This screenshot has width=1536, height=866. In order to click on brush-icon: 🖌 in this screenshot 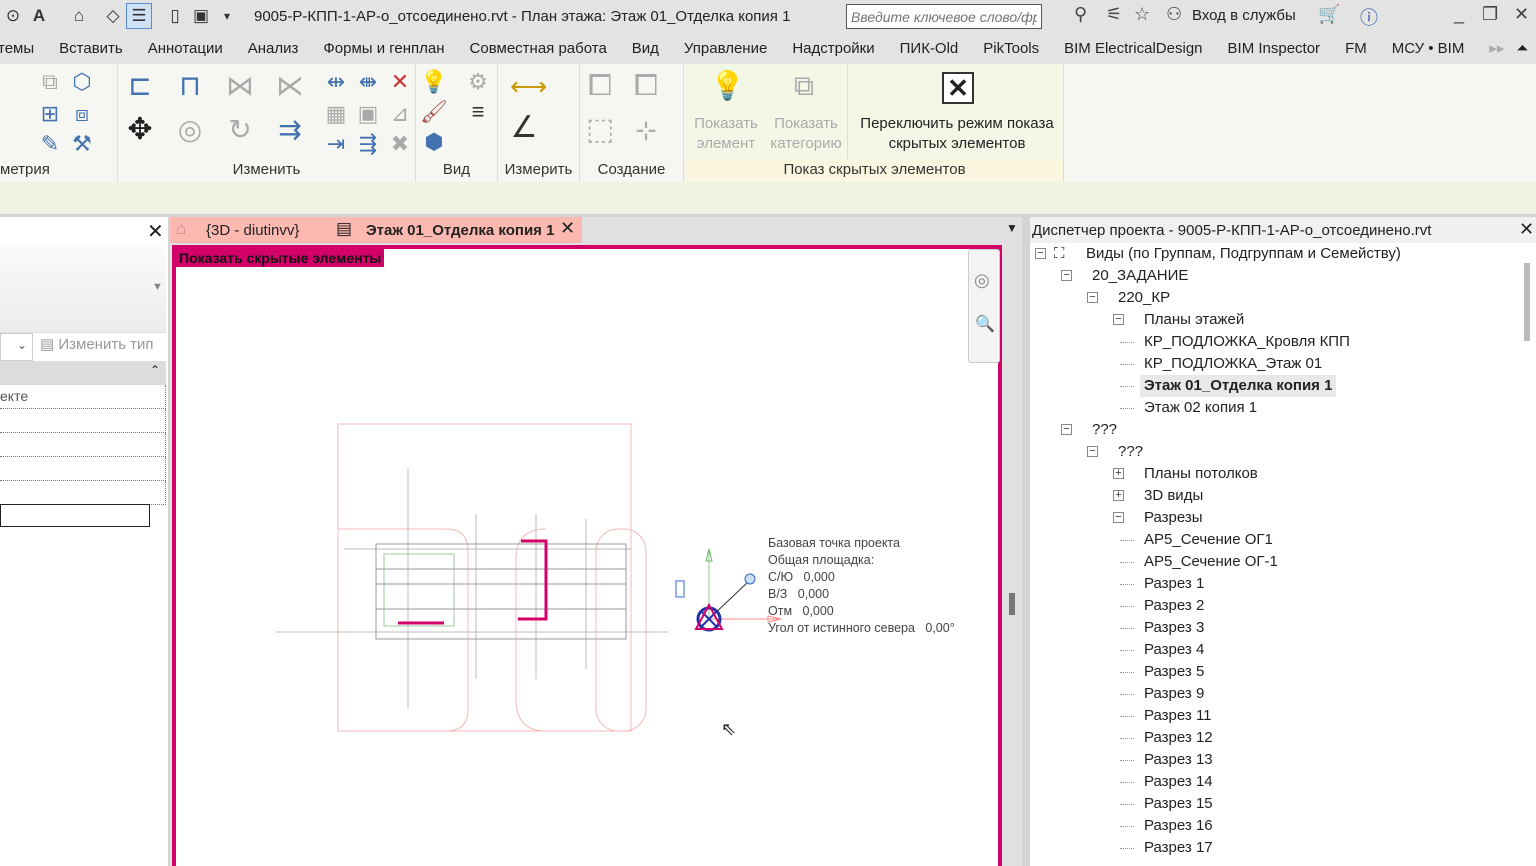, I will do `click(434, 111)`.